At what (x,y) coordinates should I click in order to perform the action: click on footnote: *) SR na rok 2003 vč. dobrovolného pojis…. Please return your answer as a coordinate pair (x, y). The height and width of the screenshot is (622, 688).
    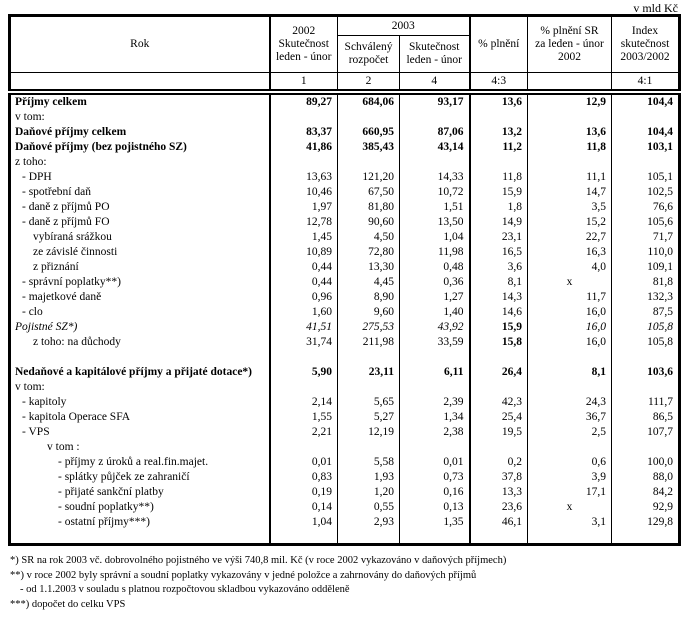
    Looking at the image, I should click on (258, 560).